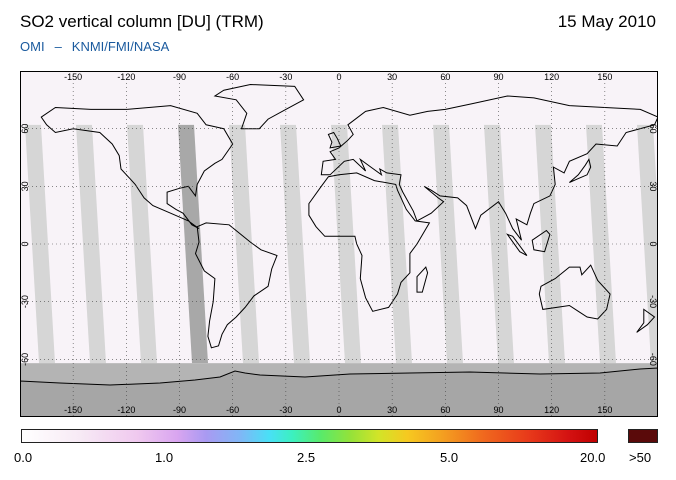 The image size is (676, 480). I want to click on coastline-sumatra, so click(517, 244).